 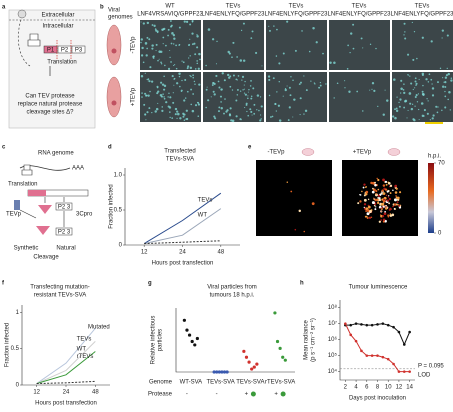 I want to click on segment-label: P2 3, so click(x=64, y=208).